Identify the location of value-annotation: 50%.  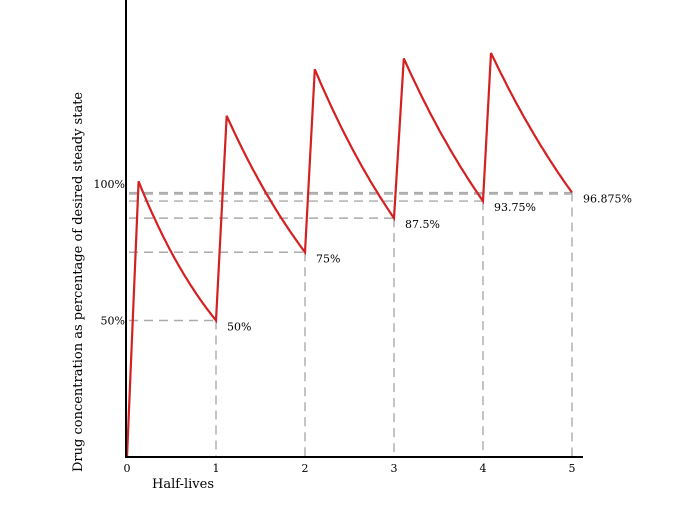
(239, 327).